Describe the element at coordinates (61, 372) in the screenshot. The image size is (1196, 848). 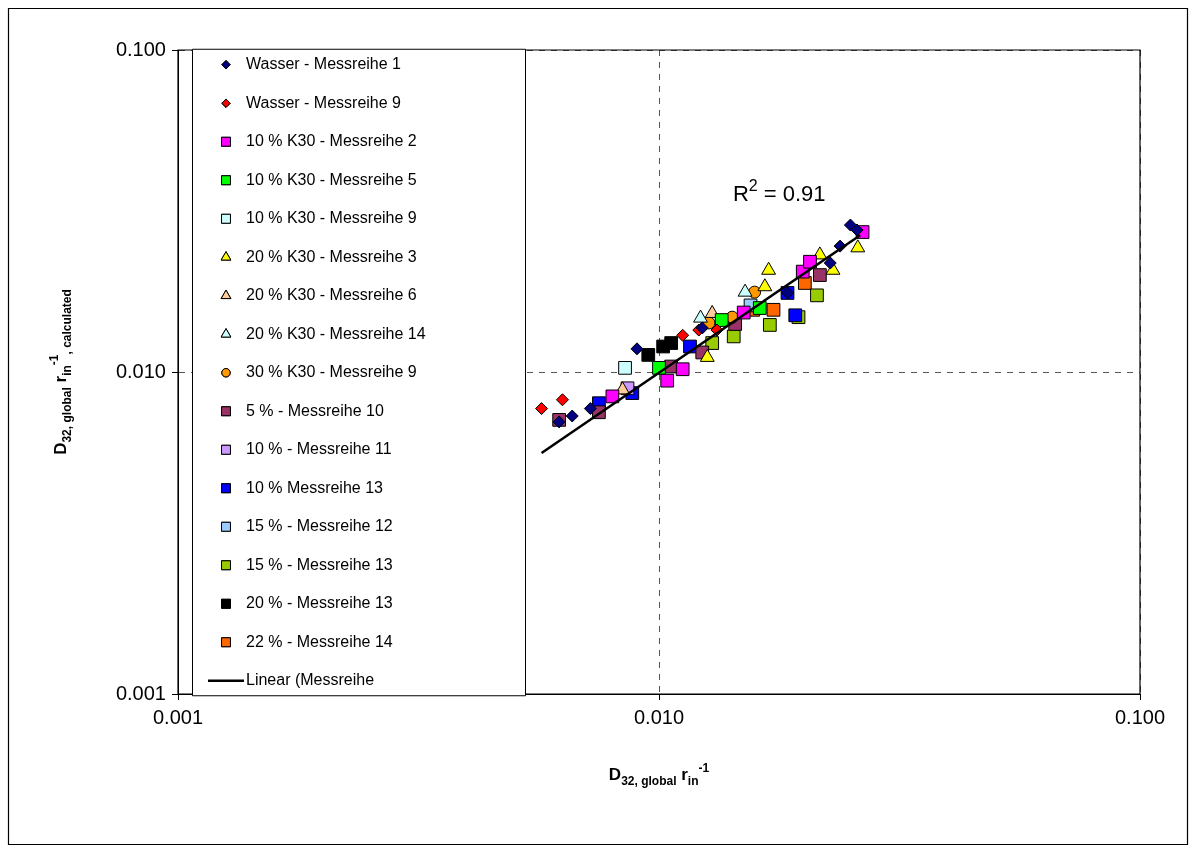
I see `y-axis-title: D32, global rin-1, calculated` at that location.